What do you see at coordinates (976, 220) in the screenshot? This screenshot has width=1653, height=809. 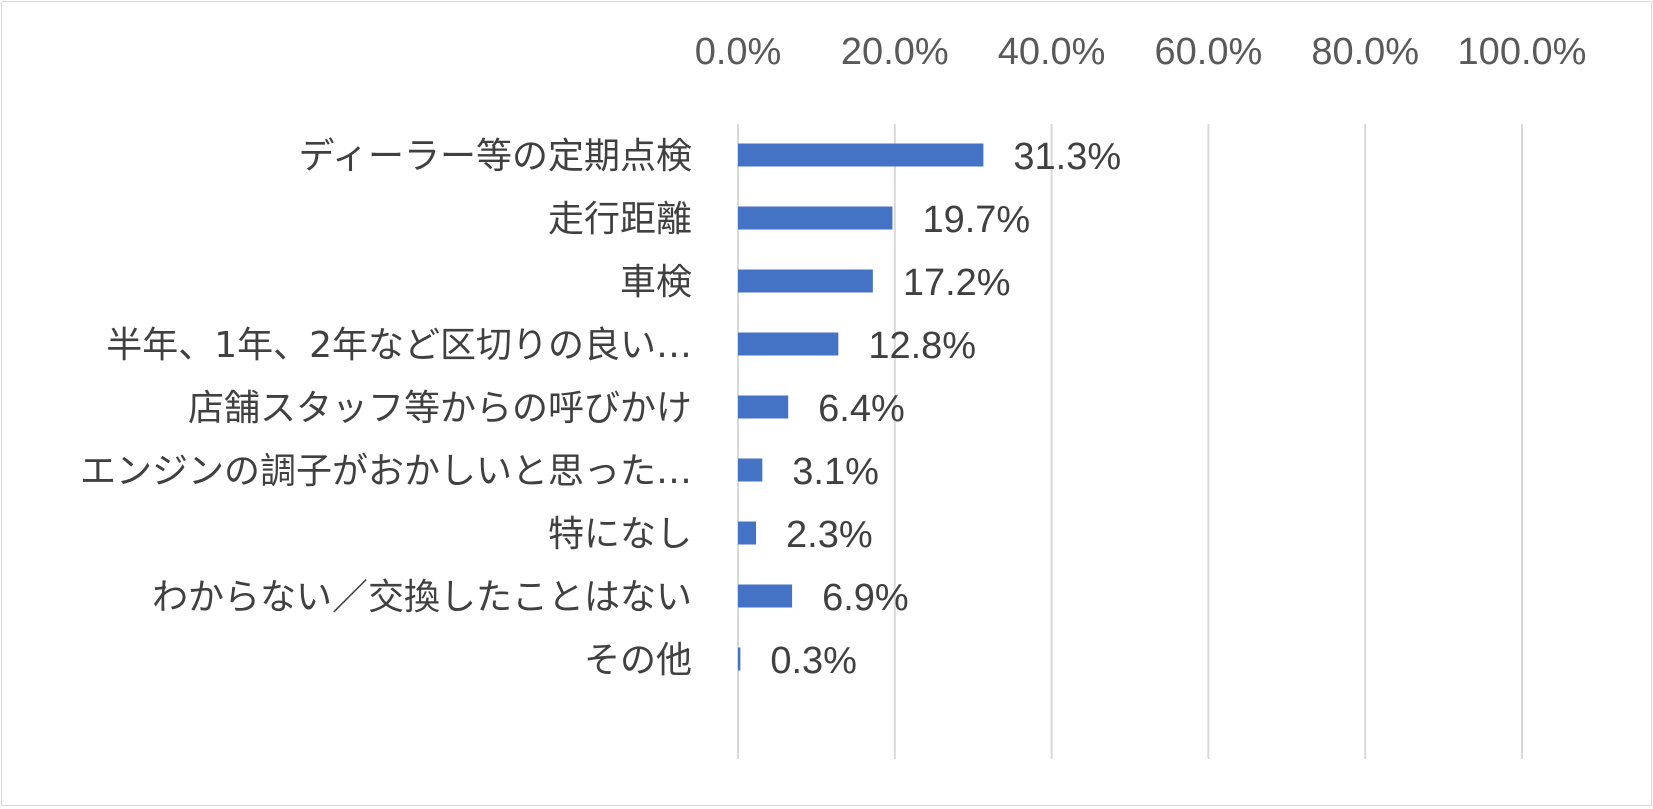 I see `data-label: 19.7%` at bounding box center [976, 220].